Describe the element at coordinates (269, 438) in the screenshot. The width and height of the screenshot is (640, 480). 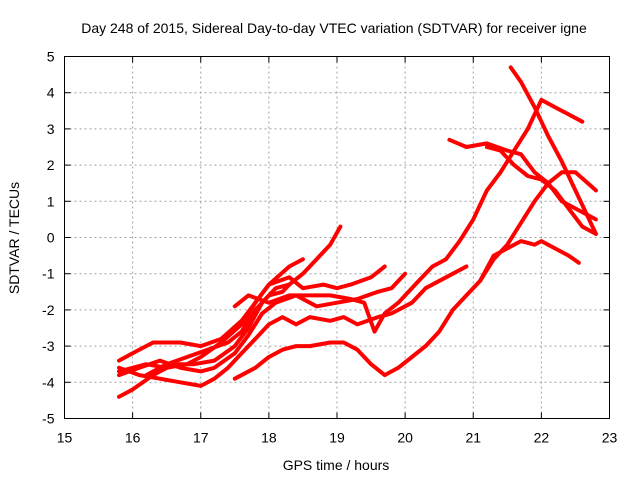
I see `x-tick-label: 18` at that location.